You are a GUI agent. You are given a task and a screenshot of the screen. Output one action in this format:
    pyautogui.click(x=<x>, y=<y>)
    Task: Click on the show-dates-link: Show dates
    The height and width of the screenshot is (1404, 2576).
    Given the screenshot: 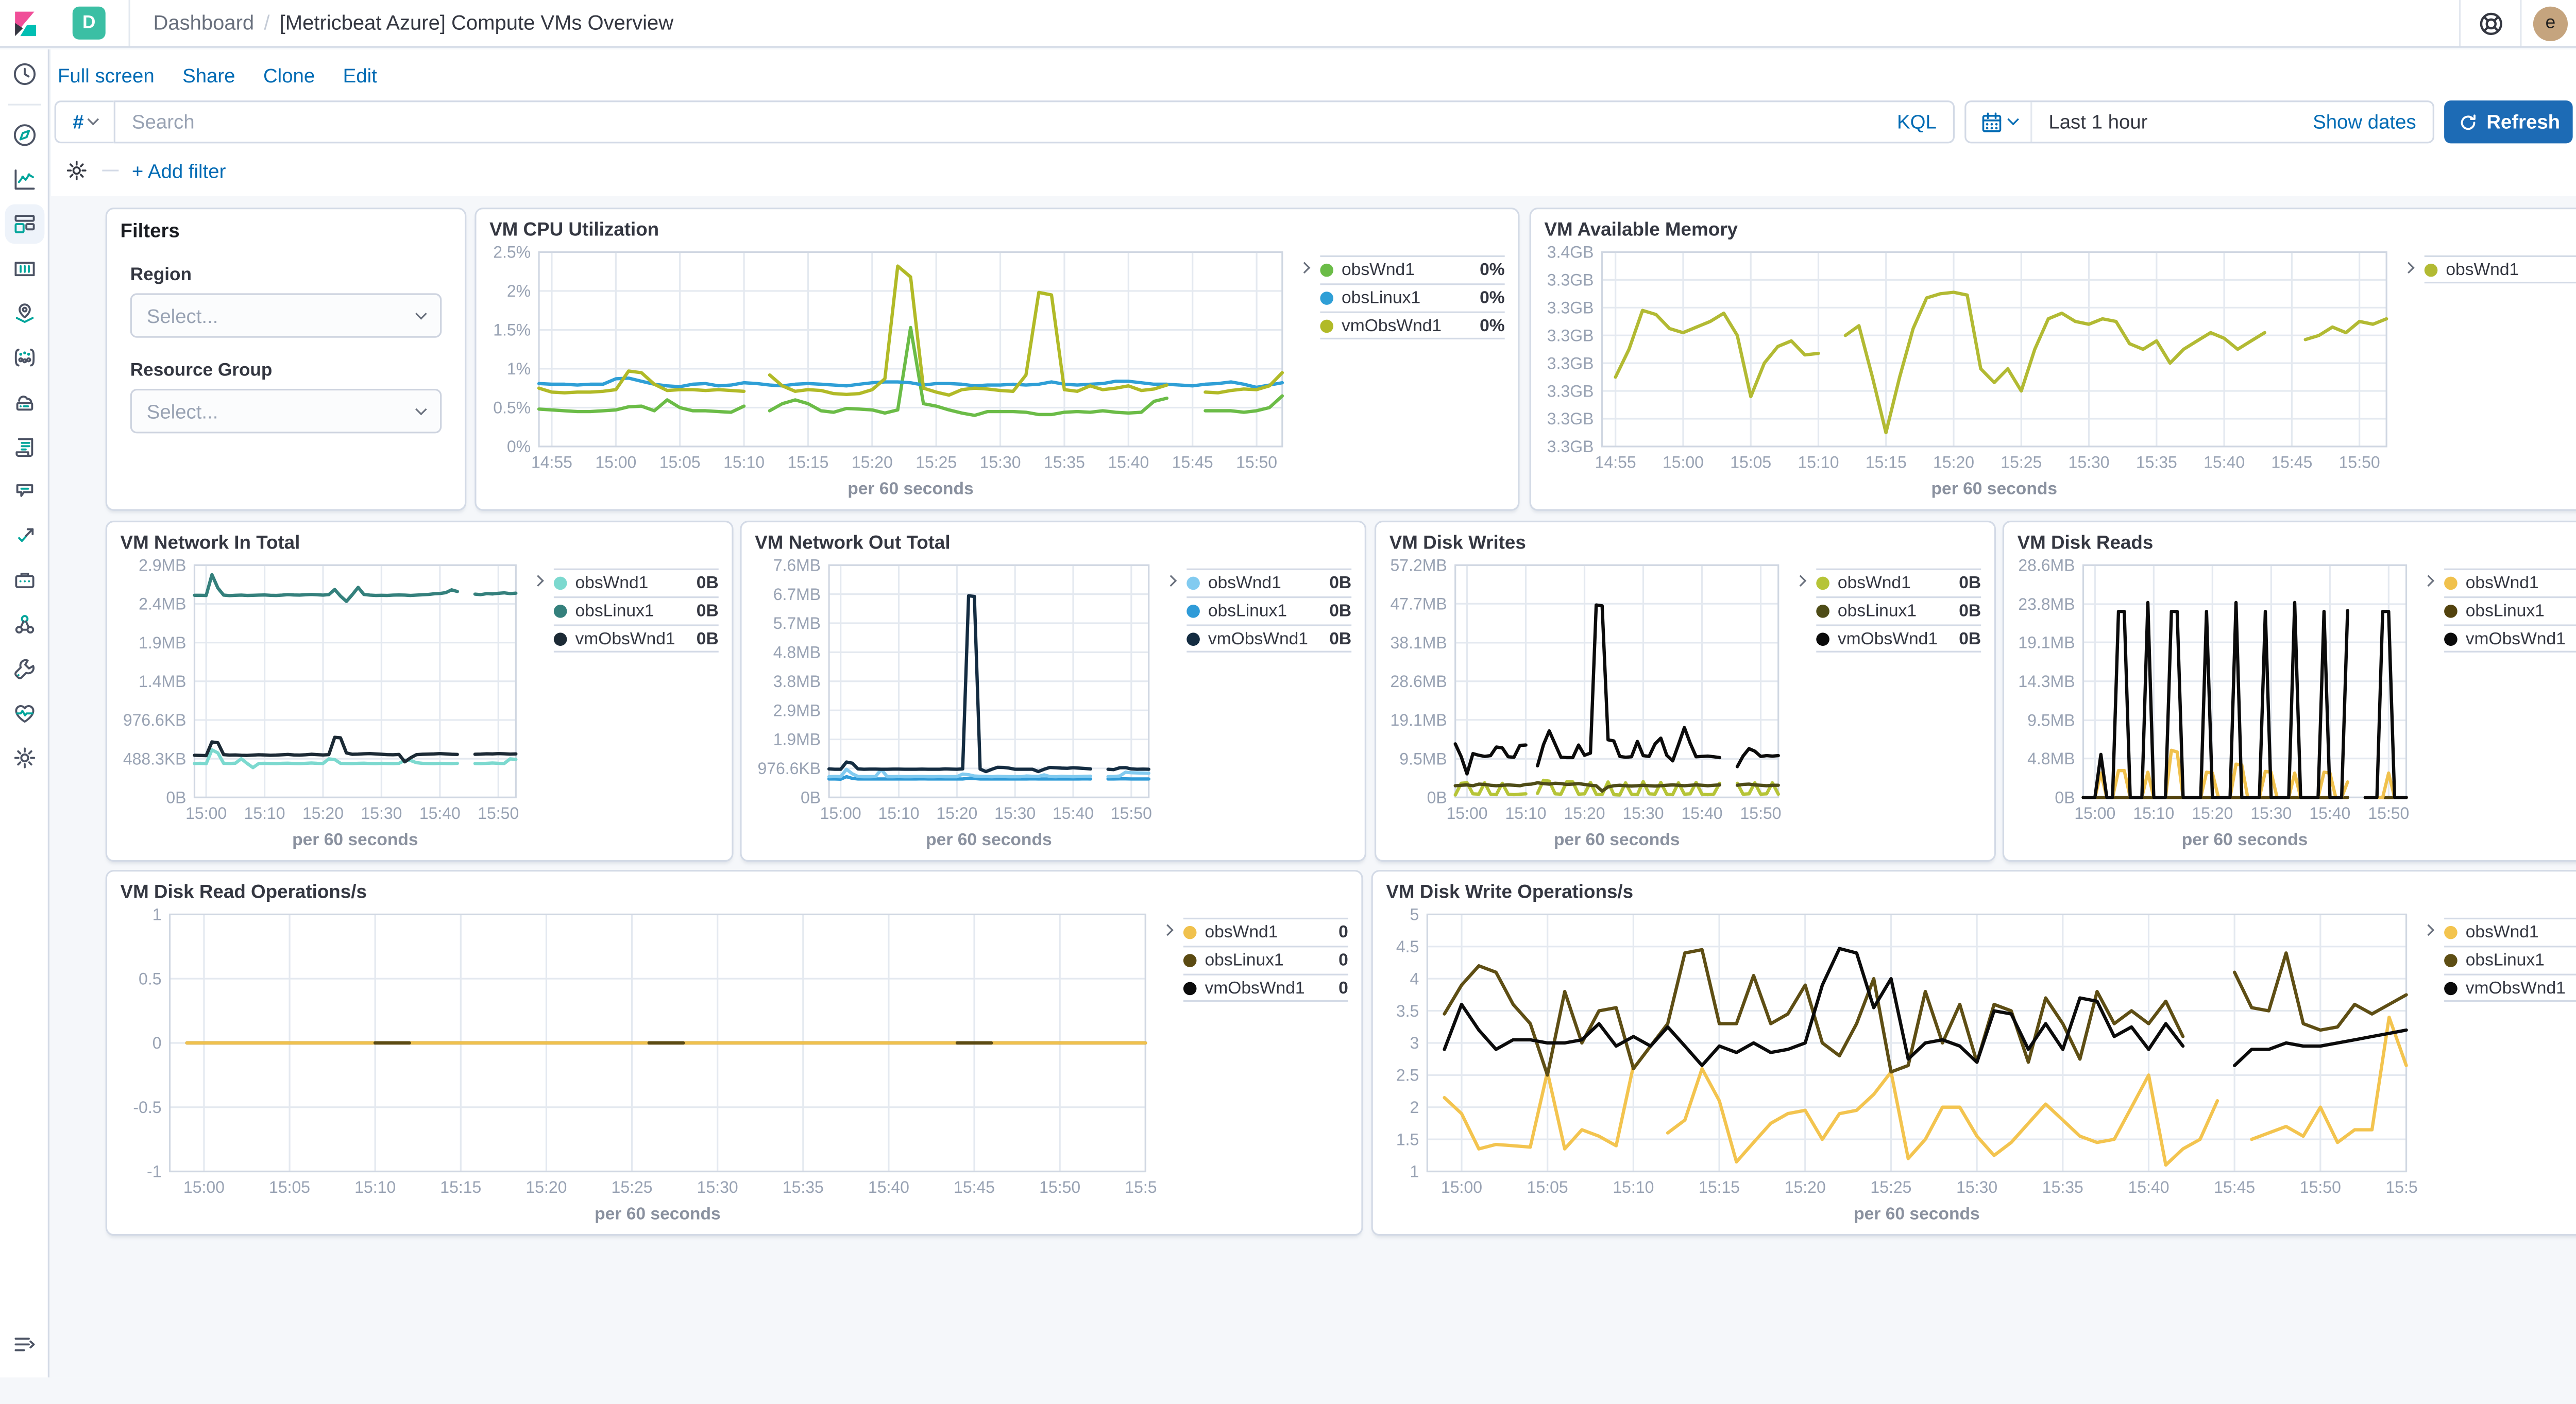 What is the action you would take?
    pyautogui.click(x=2365, y=122)
    